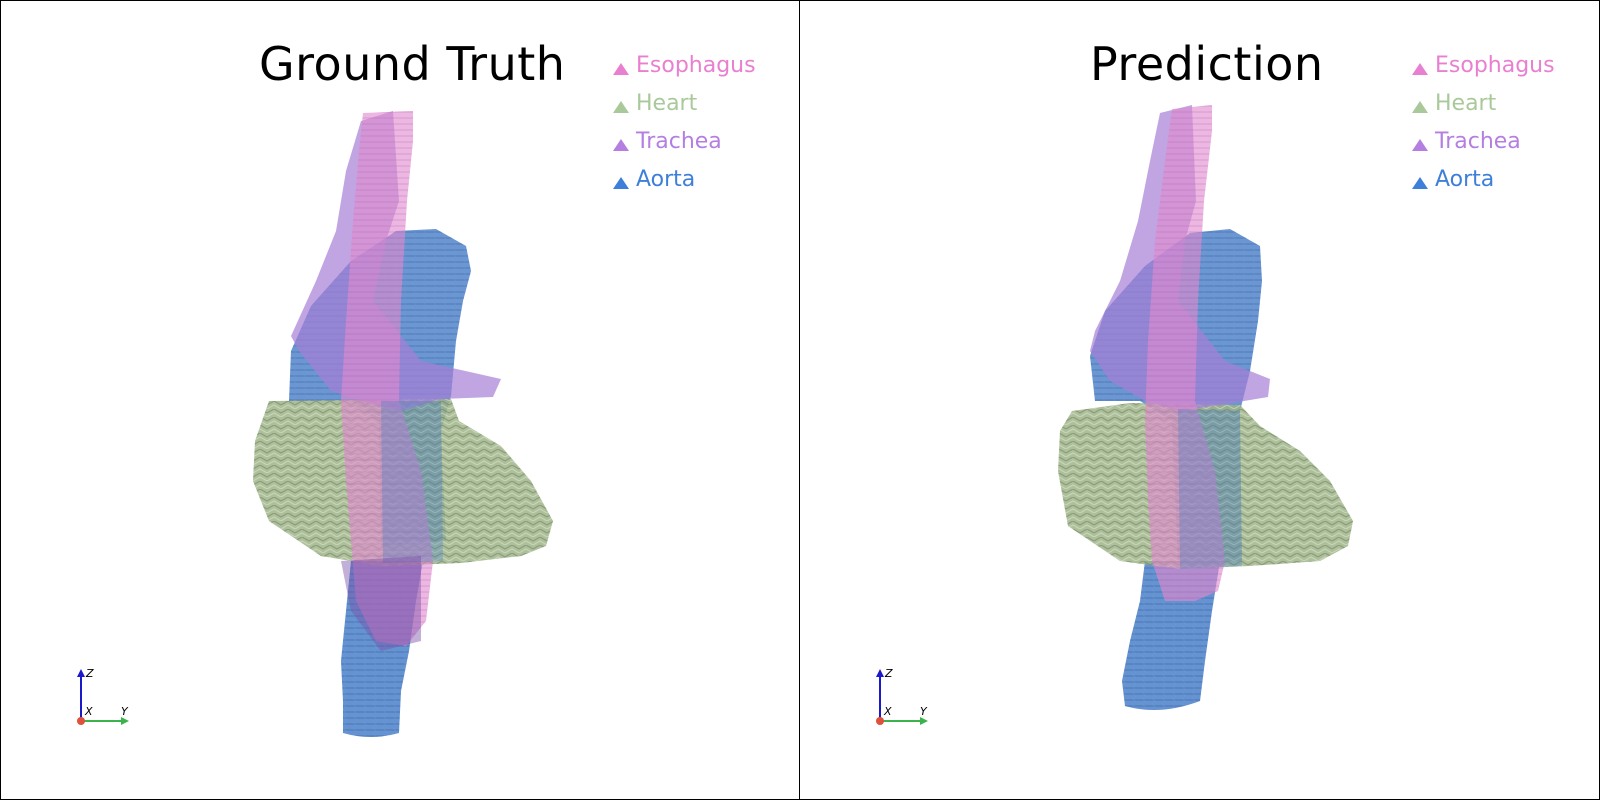  Describe the element at coordinates (1207, 64) in the screenshot. I see `panel-title: Prediction` at that location.